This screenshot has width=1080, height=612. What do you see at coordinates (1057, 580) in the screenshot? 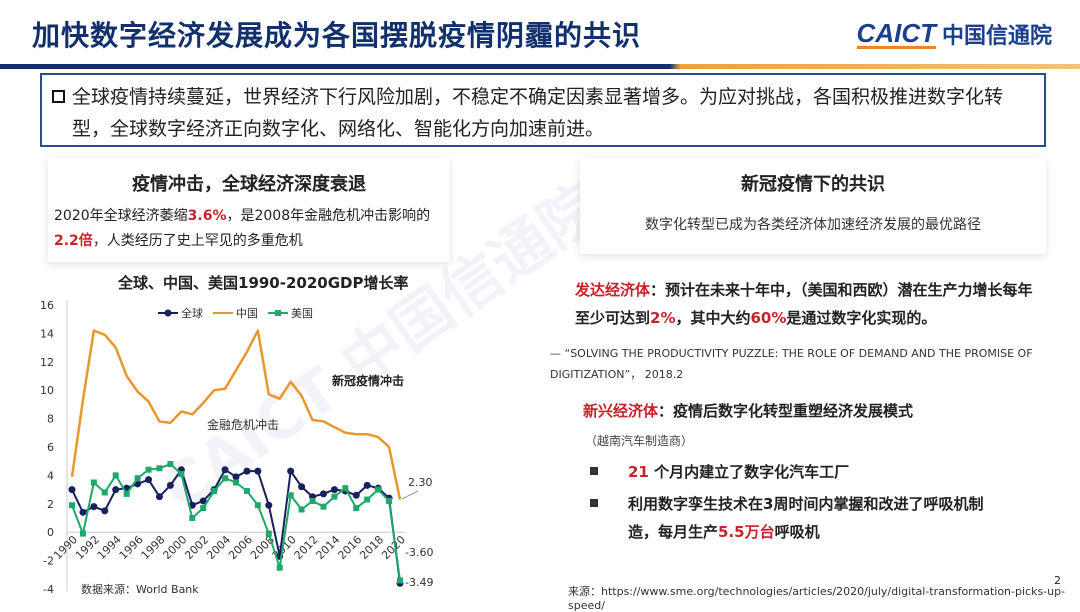
I see `page-number: 2` at bounding box center [1057, 580].